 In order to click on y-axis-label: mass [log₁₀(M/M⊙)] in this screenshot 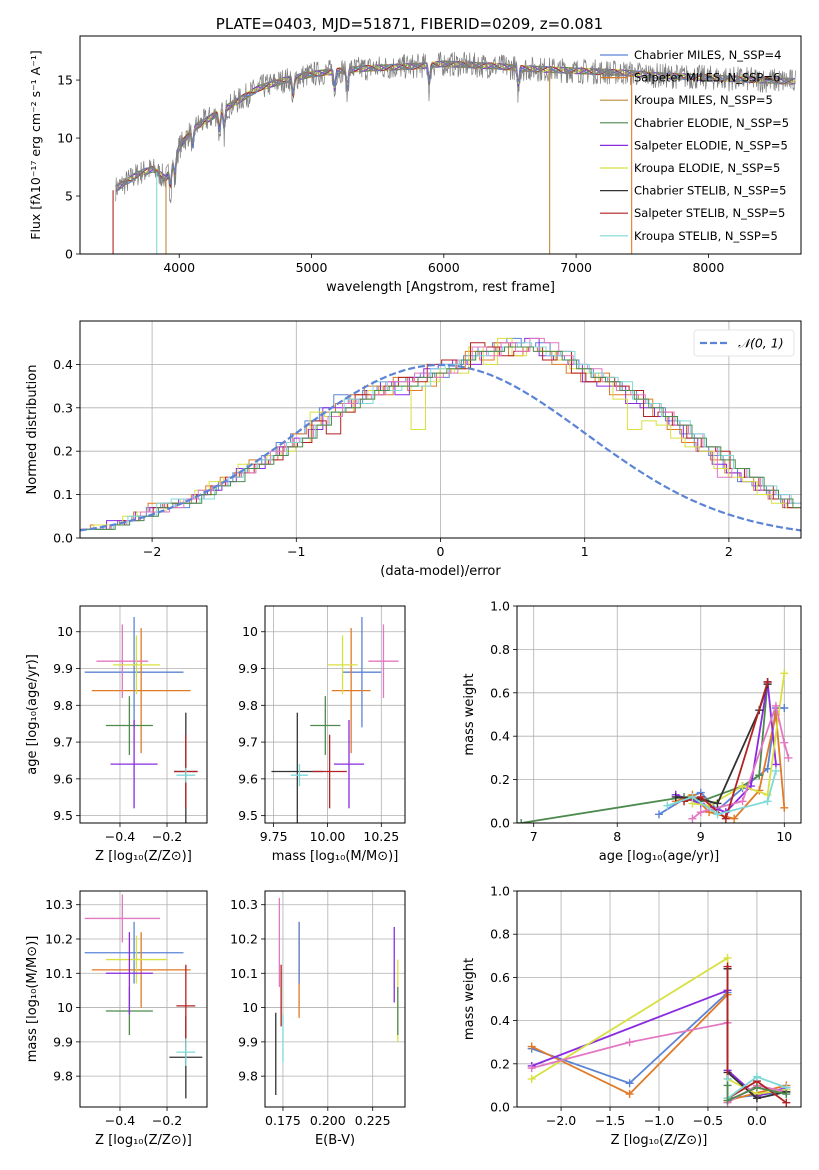, I will do `click(32, 999)`.